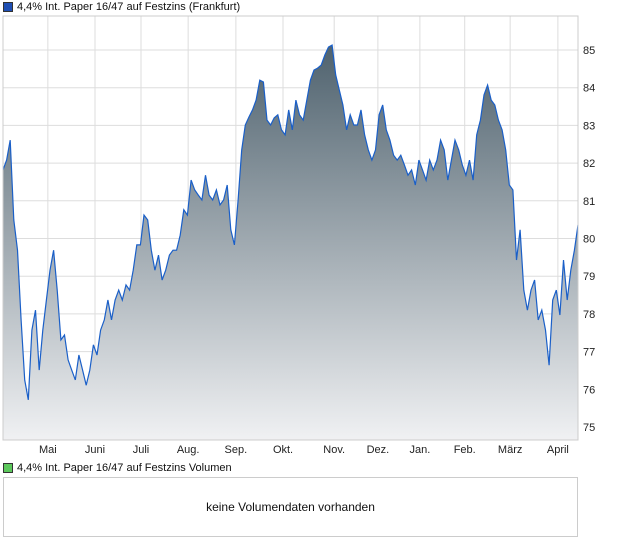  I want to click on x-tick-label: Dez., so click(378, 450).